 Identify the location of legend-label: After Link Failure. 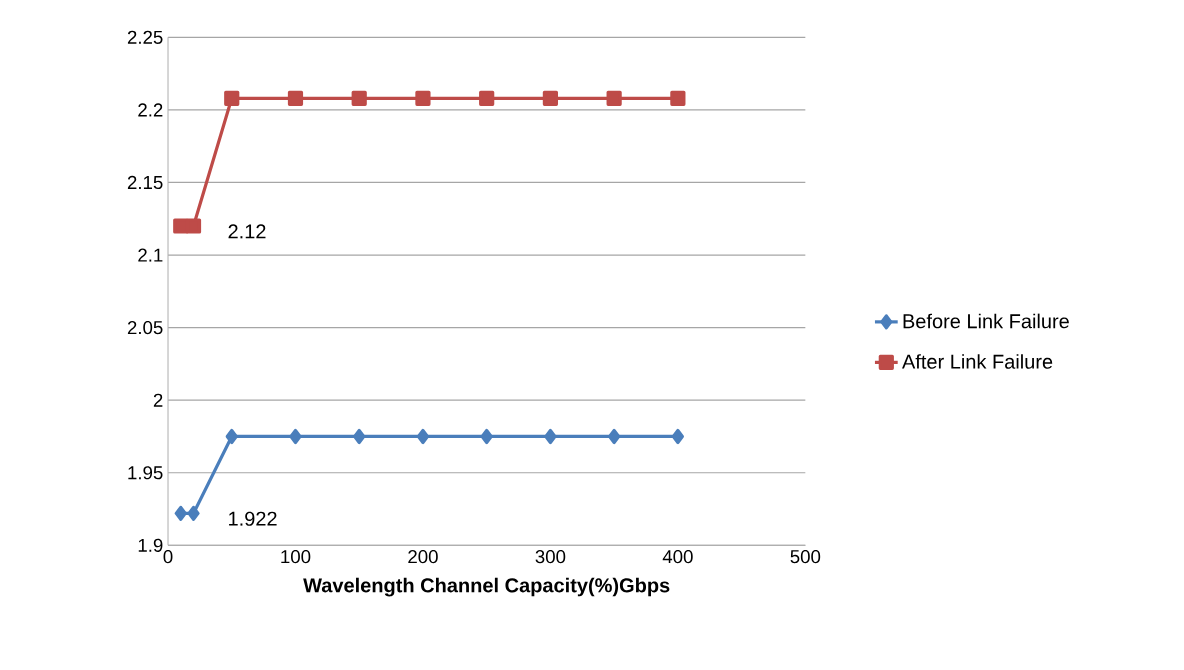
(977, 361).